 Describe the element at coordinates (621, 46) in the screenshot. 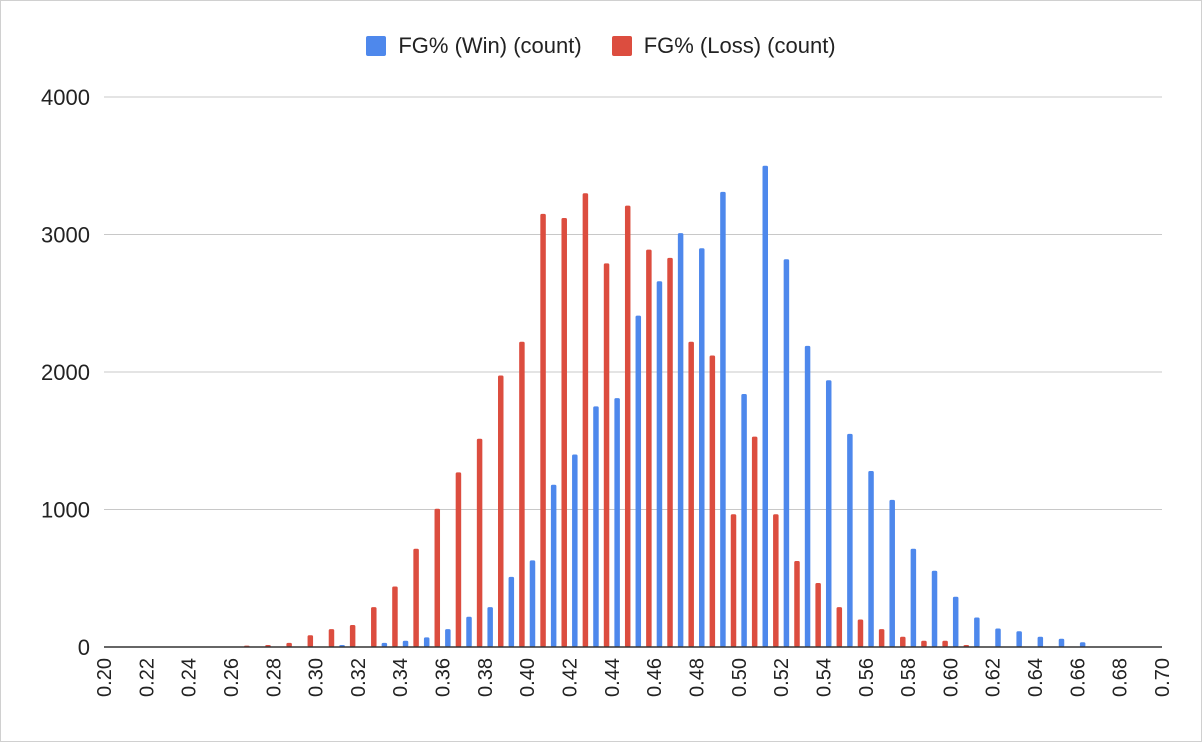

I see `legend-swatch-loss` at that location.